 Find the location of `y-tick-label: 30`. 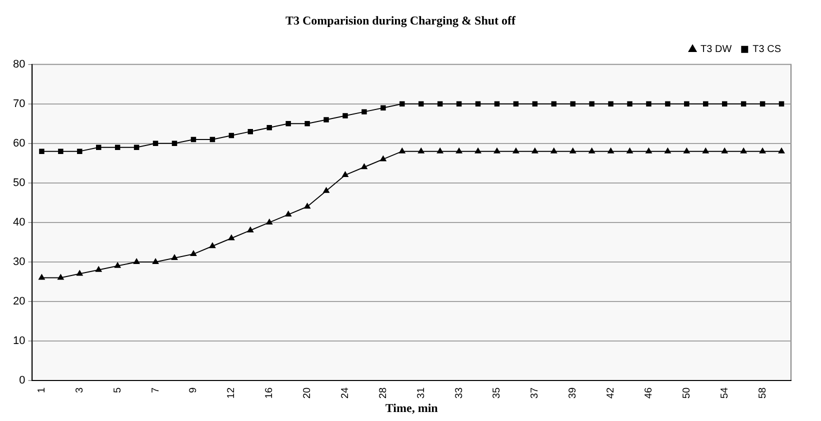

y-tick-label: 30 is located at coordinates (19, 262).